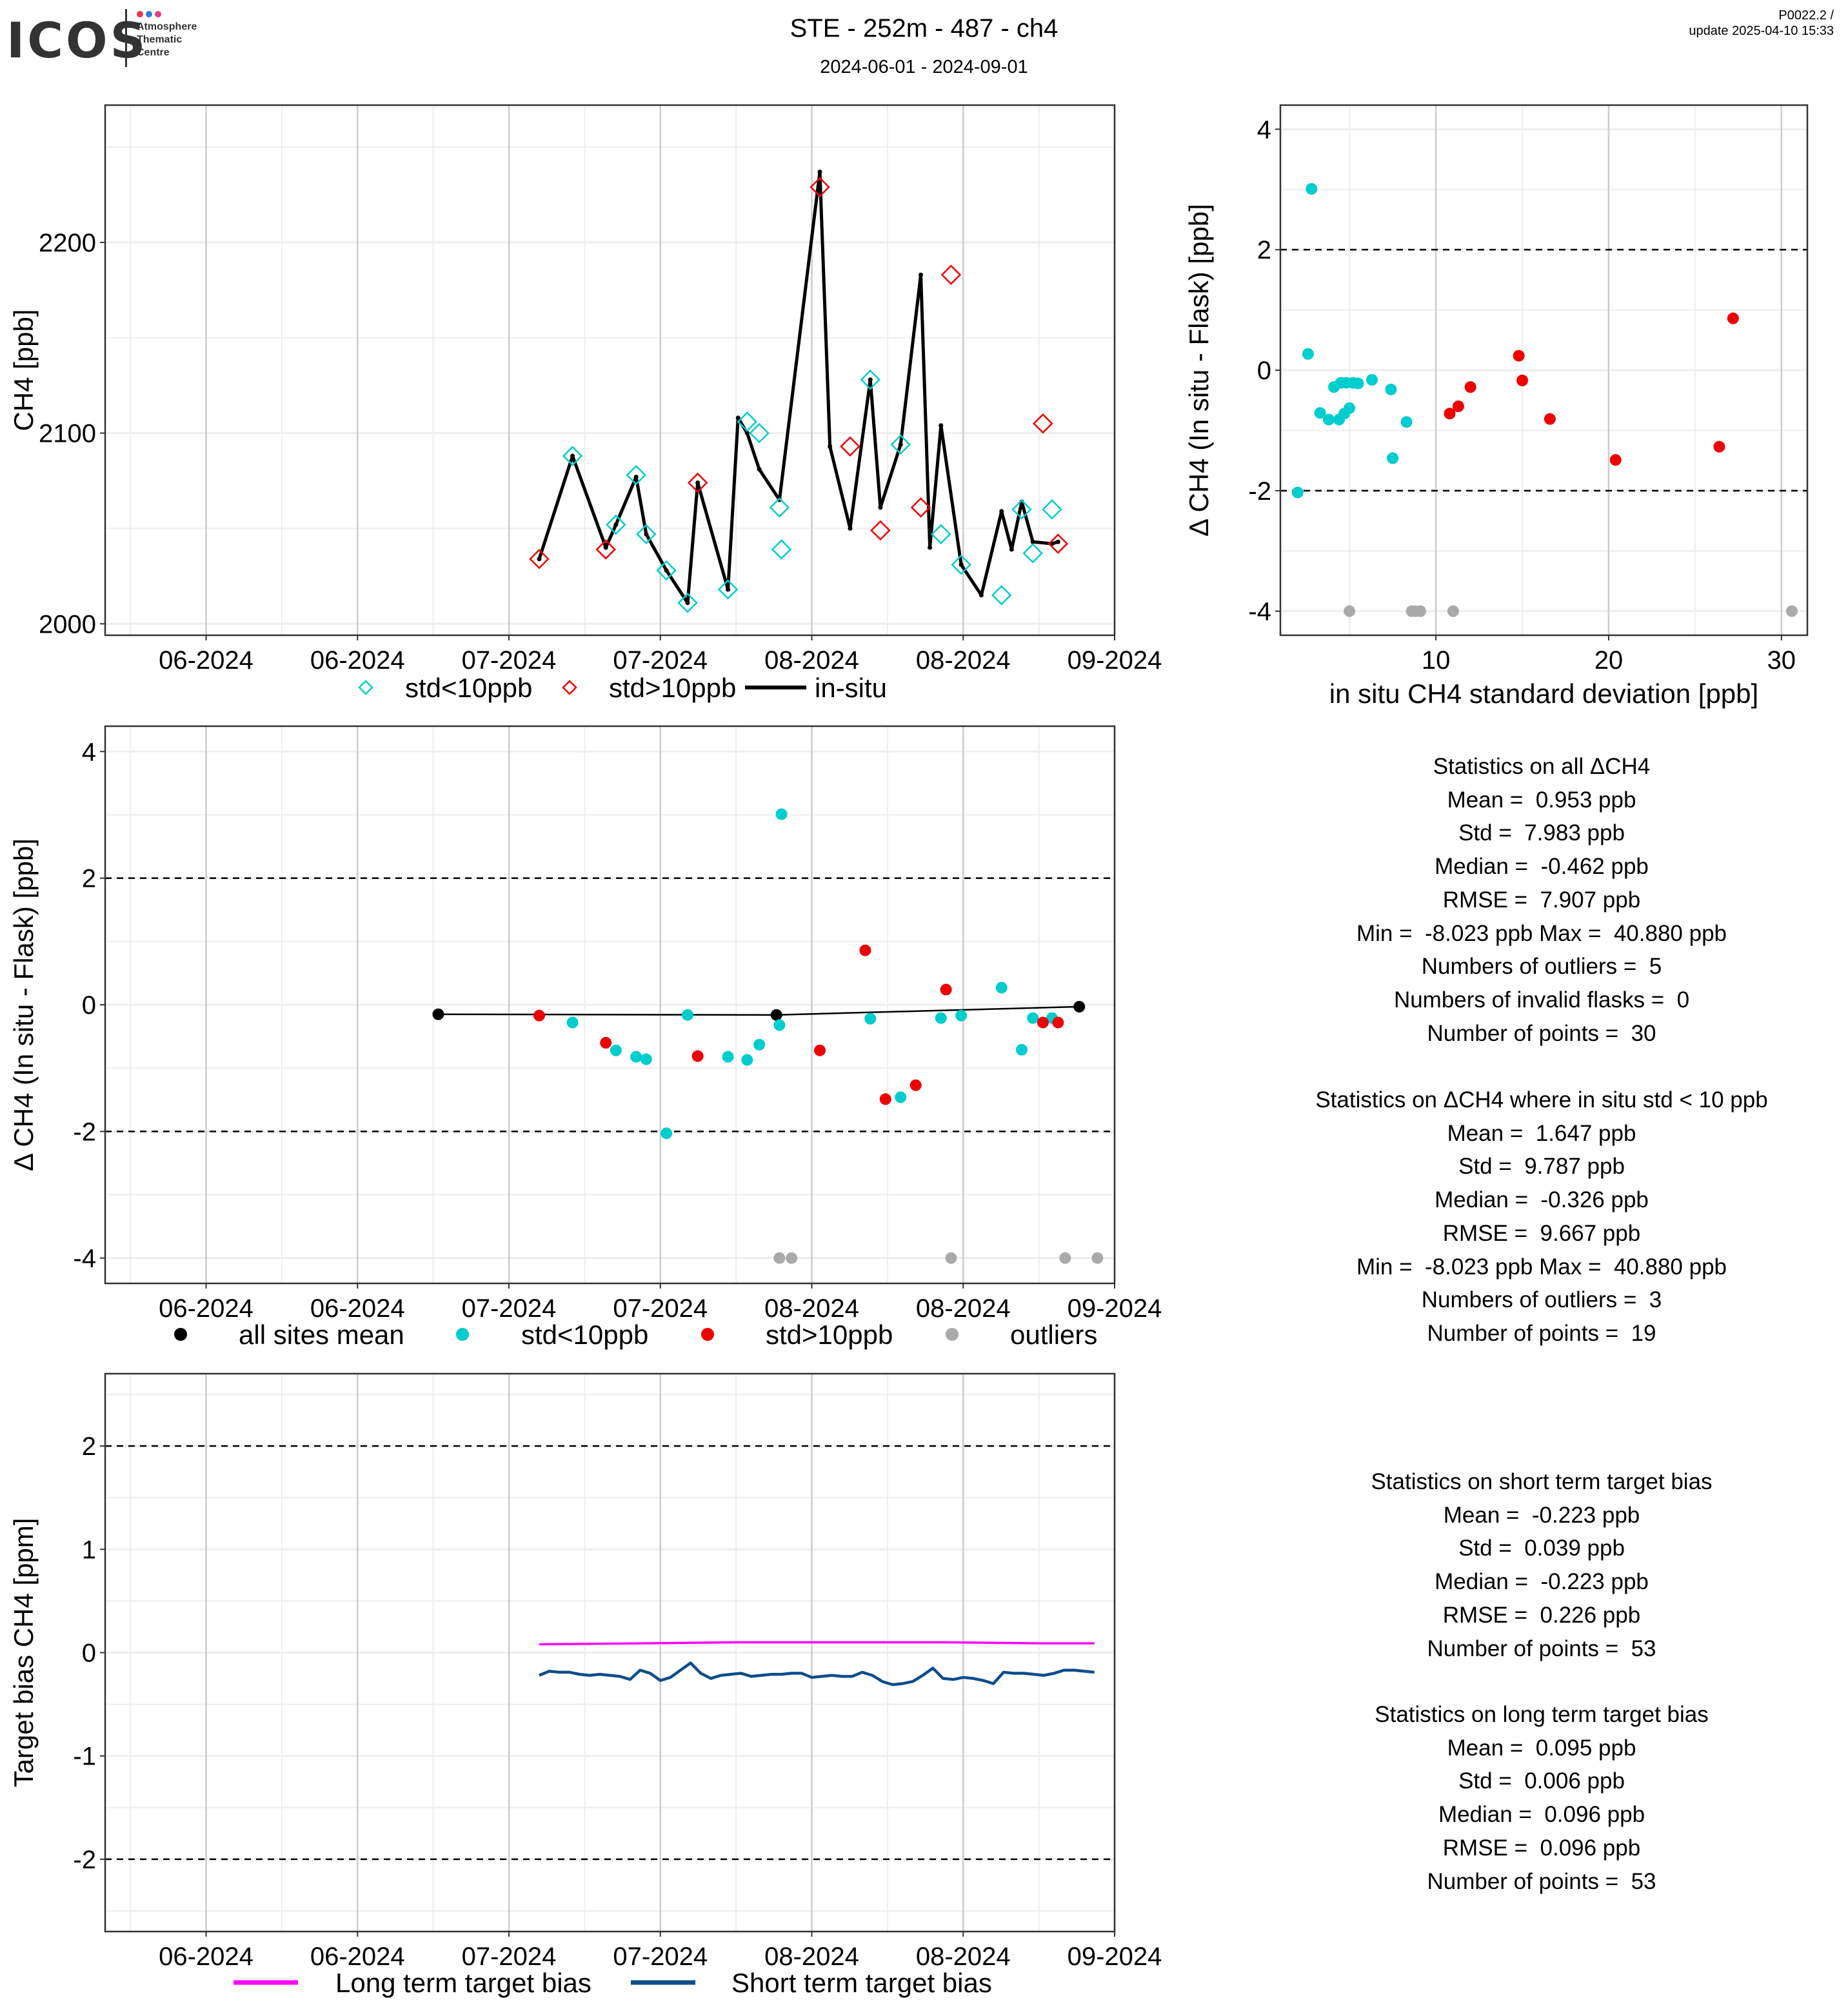 This screenshot has height=2007, width=1848. What do you see at coordinates (1542, 1615) in the screenshot?
I see `stats-rmse: RMSE = 0.226 ppb` at bounding box center [1542, 1615].